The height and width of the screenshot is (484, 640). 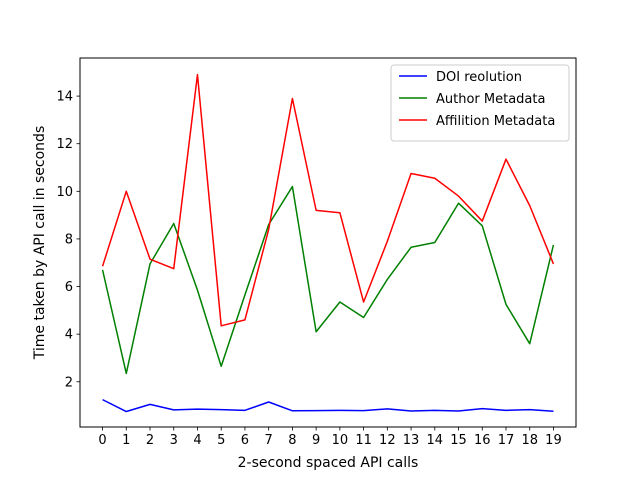 What do you see at coordinates (387, 440) in the screenshot?
I see `x-tick-label: 12` at bounding box center [387, 440].